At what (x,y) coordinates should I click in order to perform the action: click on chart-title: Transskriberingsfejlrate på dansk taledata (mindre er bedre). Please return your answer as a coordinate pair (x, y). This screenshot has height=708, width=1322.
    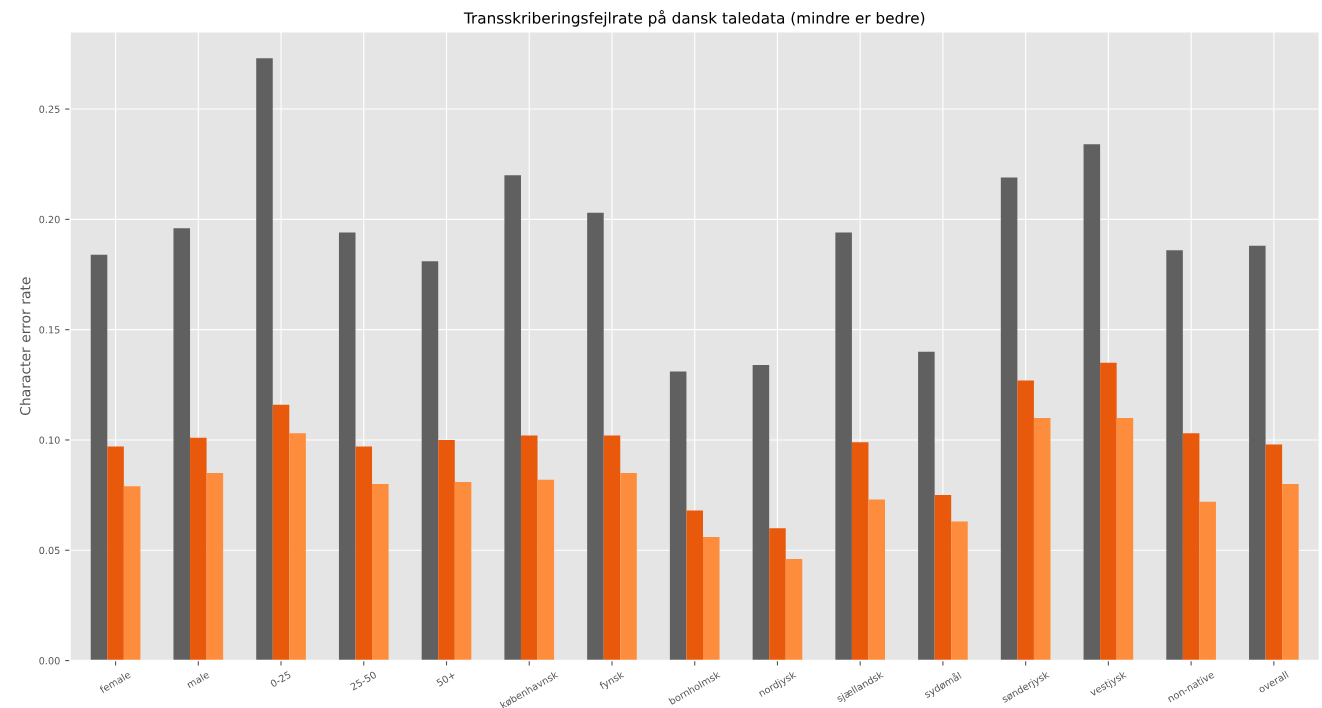
    Looking at the image, I should click on (694, 18).